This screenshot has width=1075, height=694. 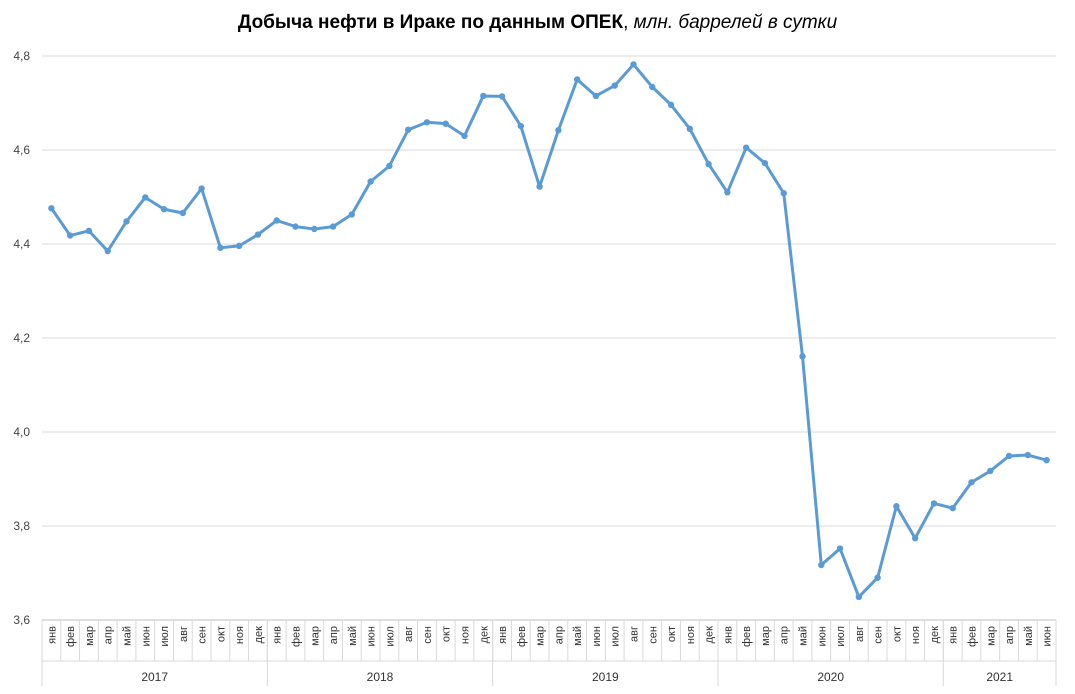 What do you see at coordinates (21, 244) in the screenshot?
I see `y-tick-label: 4,4` at bounding box center [21, 244].